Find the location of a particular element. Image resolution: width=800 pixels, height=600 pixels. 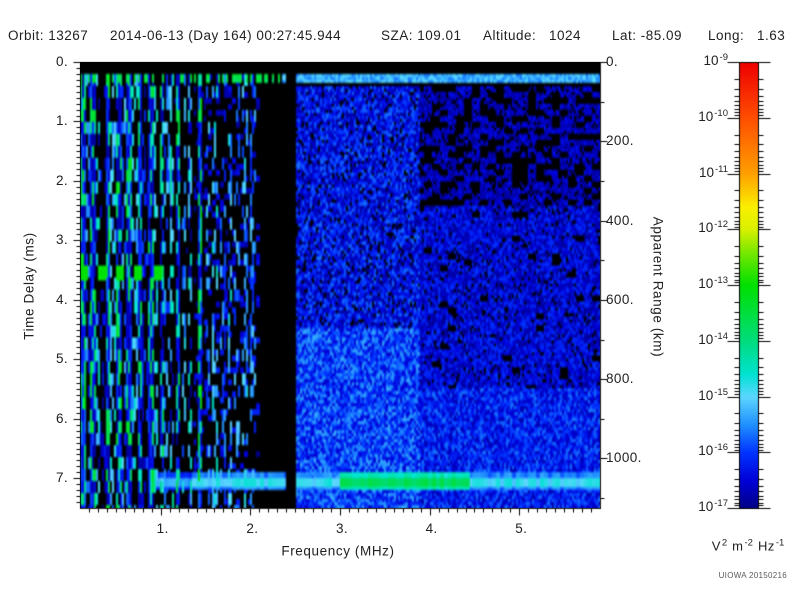

colorbar-tick-exponent: -14 is located at coordinates (721, 336).